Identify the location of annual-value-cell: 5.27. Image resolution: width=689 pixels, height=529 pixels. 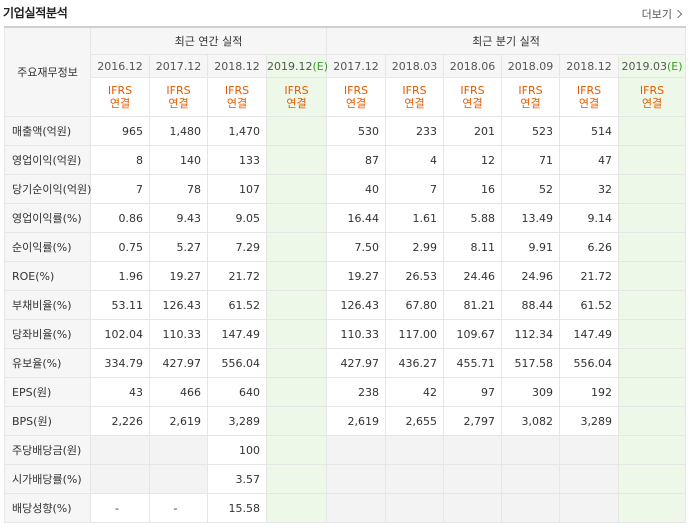
(178, 247).